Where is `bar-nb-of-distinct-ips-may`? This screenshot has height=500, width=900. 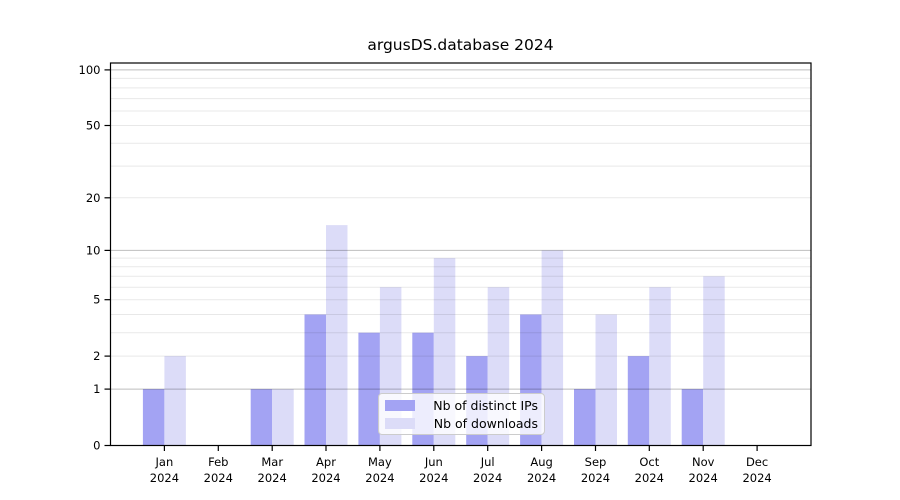
bar-nb-of-distinct-ips-may is located at coordinates (369, 389).